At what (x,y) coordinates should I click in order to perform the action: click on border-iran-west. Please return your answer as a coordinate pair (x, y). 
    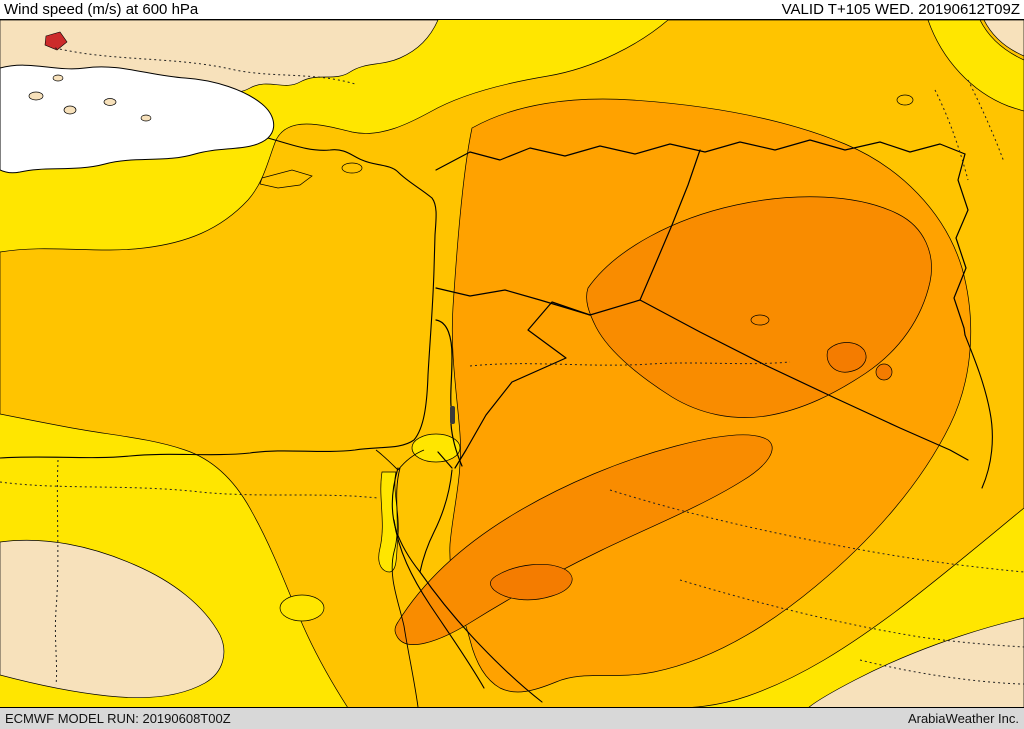
    Looking at the image, I should click on (961, 244).